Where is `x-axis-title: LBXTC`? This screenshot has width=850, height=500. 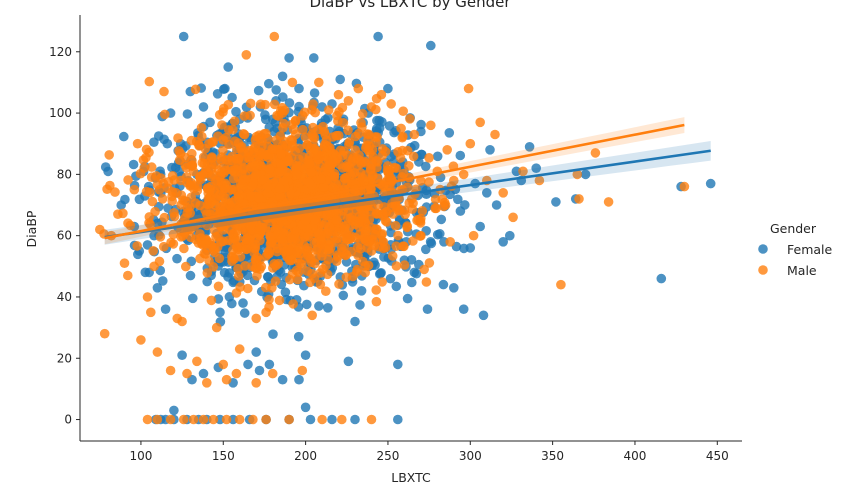
x-axis-title: LBXTC is located at coordinates (411, 477).